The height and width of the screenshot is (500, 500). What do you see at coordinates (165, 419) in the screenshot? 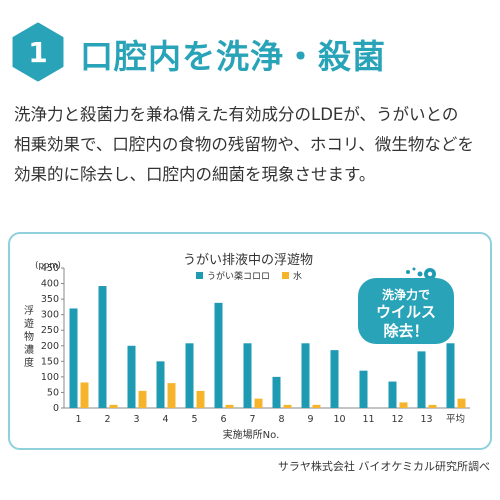
I see `x-tick-label: 4` at bounding box center [165, 419].